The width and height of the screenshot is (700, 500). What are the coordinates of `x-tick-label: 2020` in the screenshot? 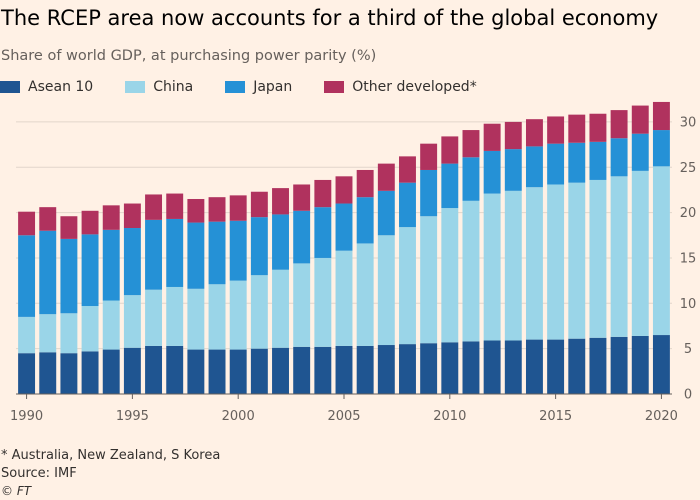 It's located at (661, 416).